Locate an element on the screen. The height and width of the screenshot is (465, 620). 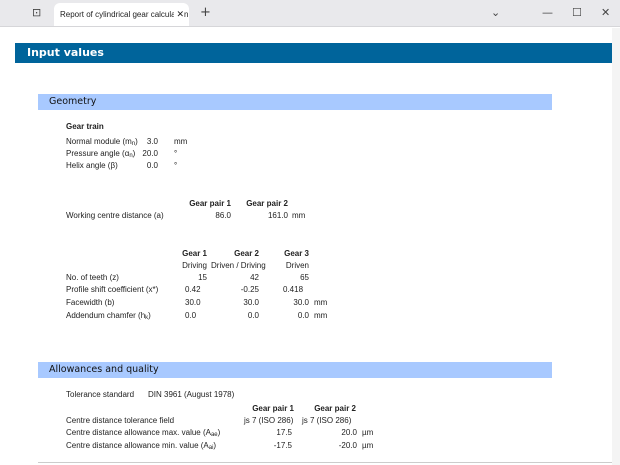
gear-role: Driven / Driving is located at coordinates (238, 265).